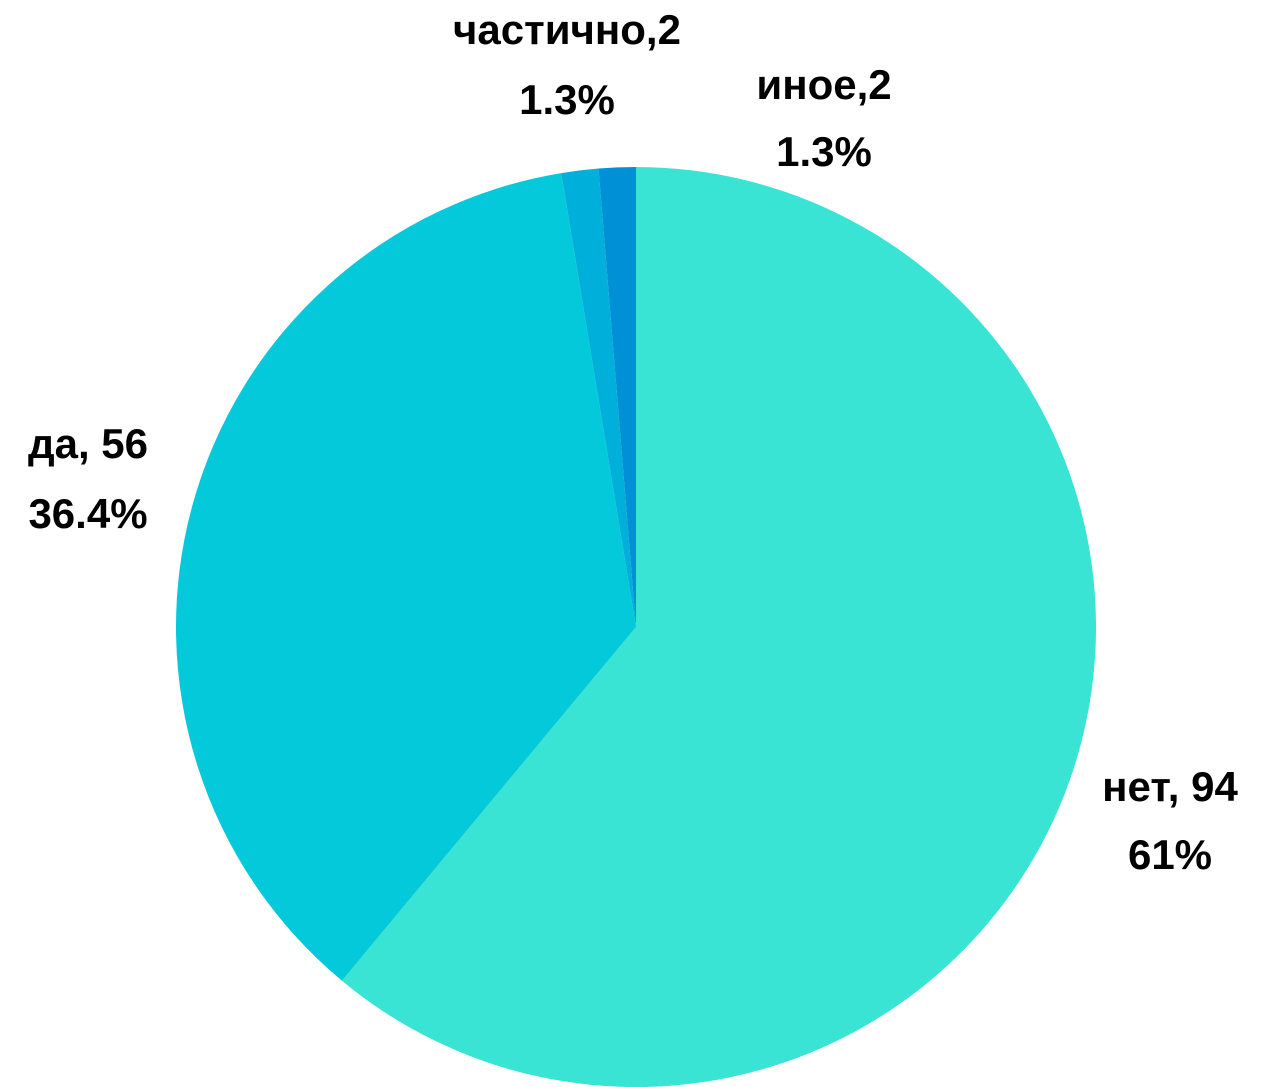 This screenshot has width=1261, height=1087. Describe the element at coordinates (1170, 854) in the screenshot. I see `slice-percent: 61%` at that location.